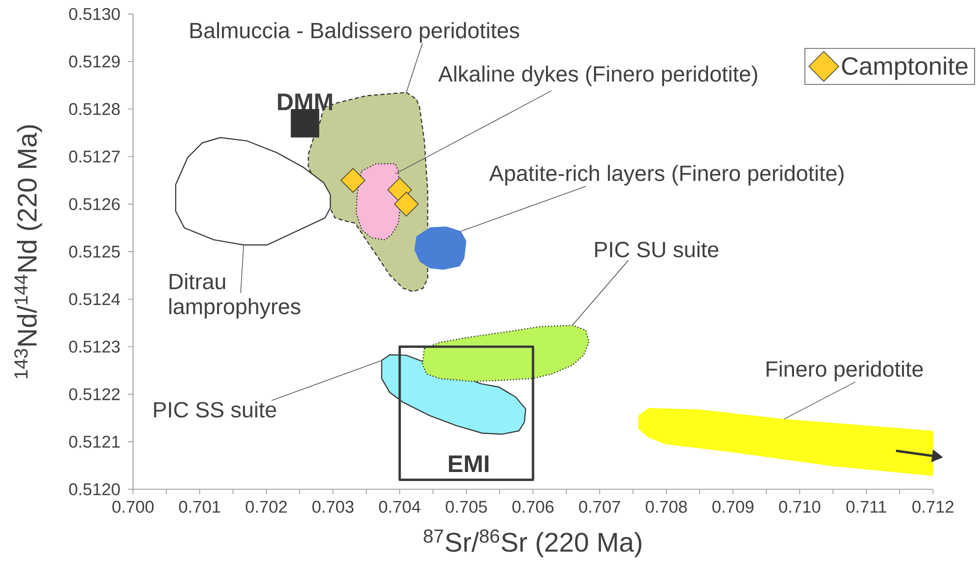 This screenshot has height=561, width=977. I want to click on series-label: Finero peridotite, so click(844, 371).